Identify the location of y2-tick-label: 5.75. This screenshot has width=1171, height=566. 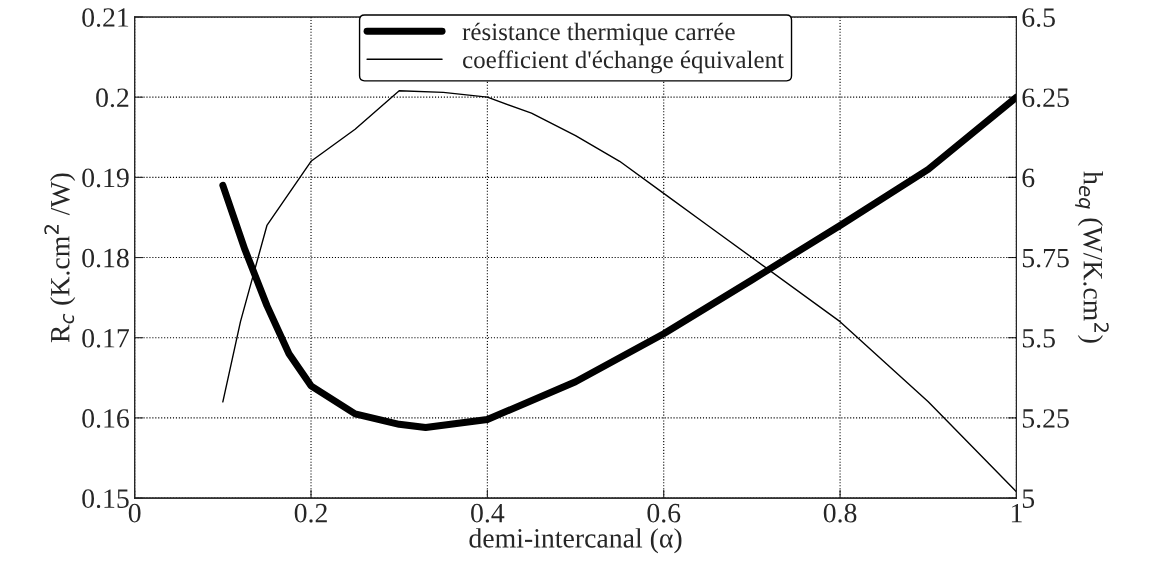
(1045, 258).